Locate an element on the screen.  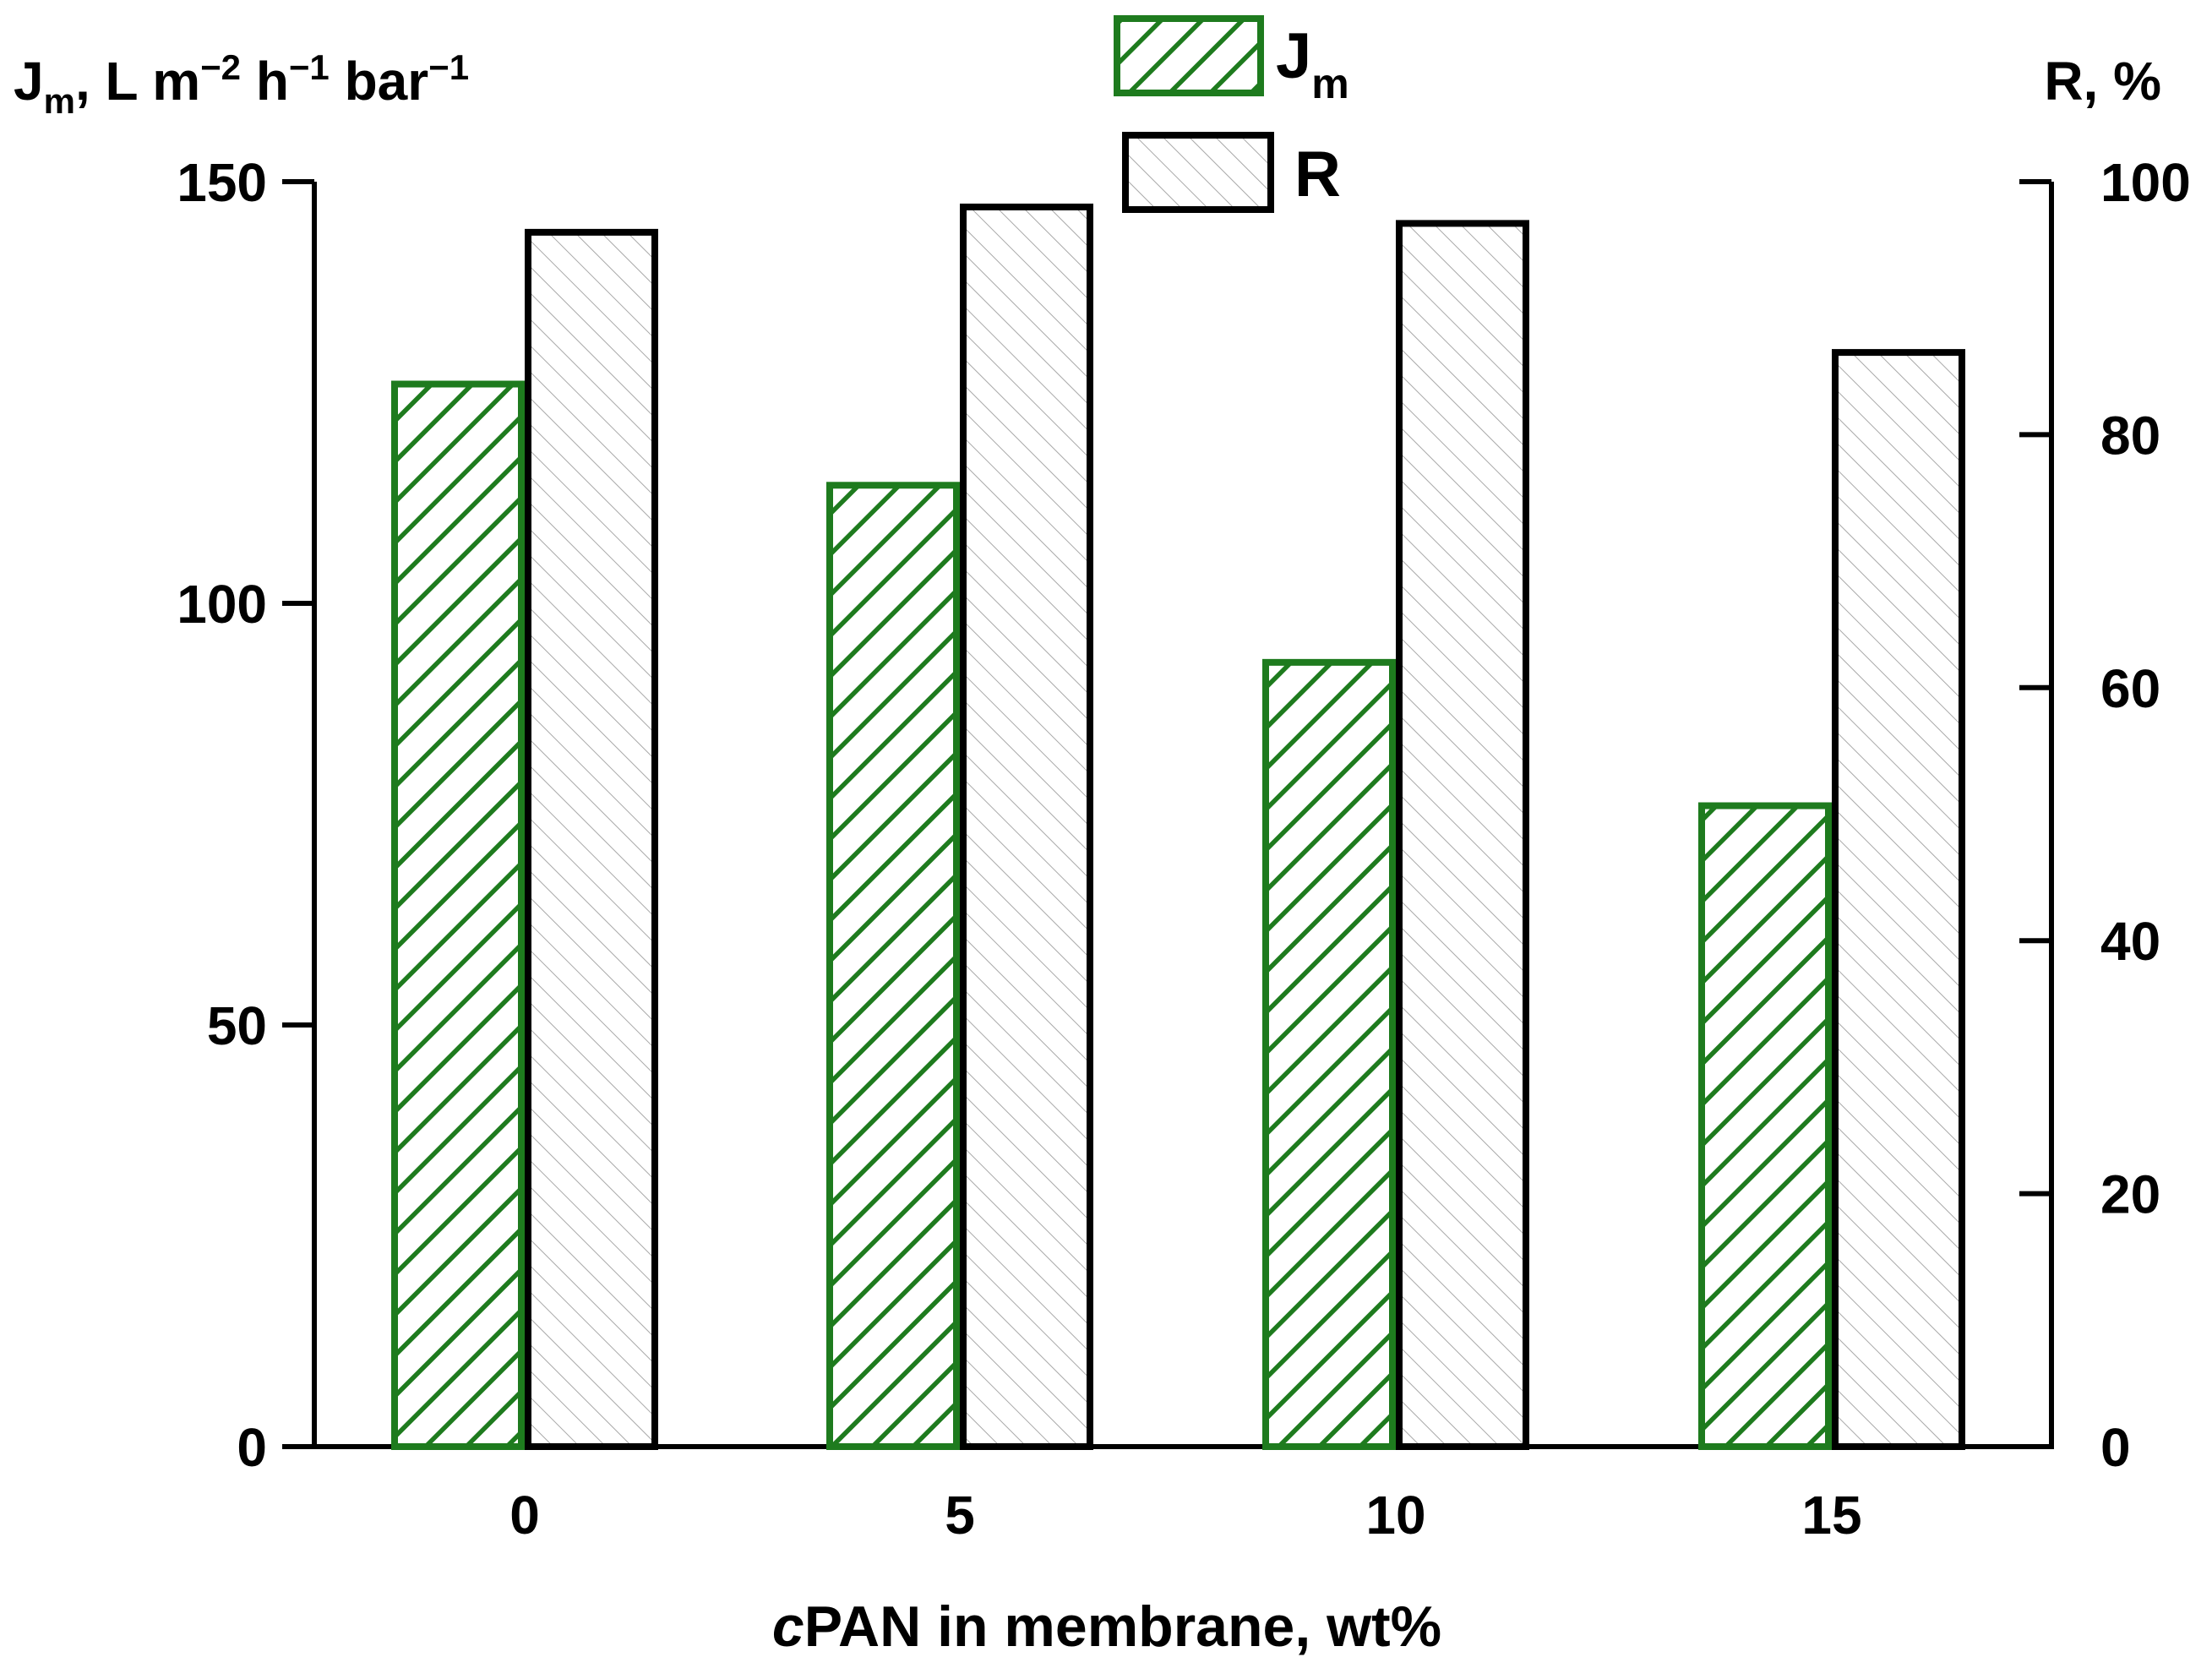
left-axis-title: Jm, L m−2 h−1 bar−1 is located at coordinates (242, 84).